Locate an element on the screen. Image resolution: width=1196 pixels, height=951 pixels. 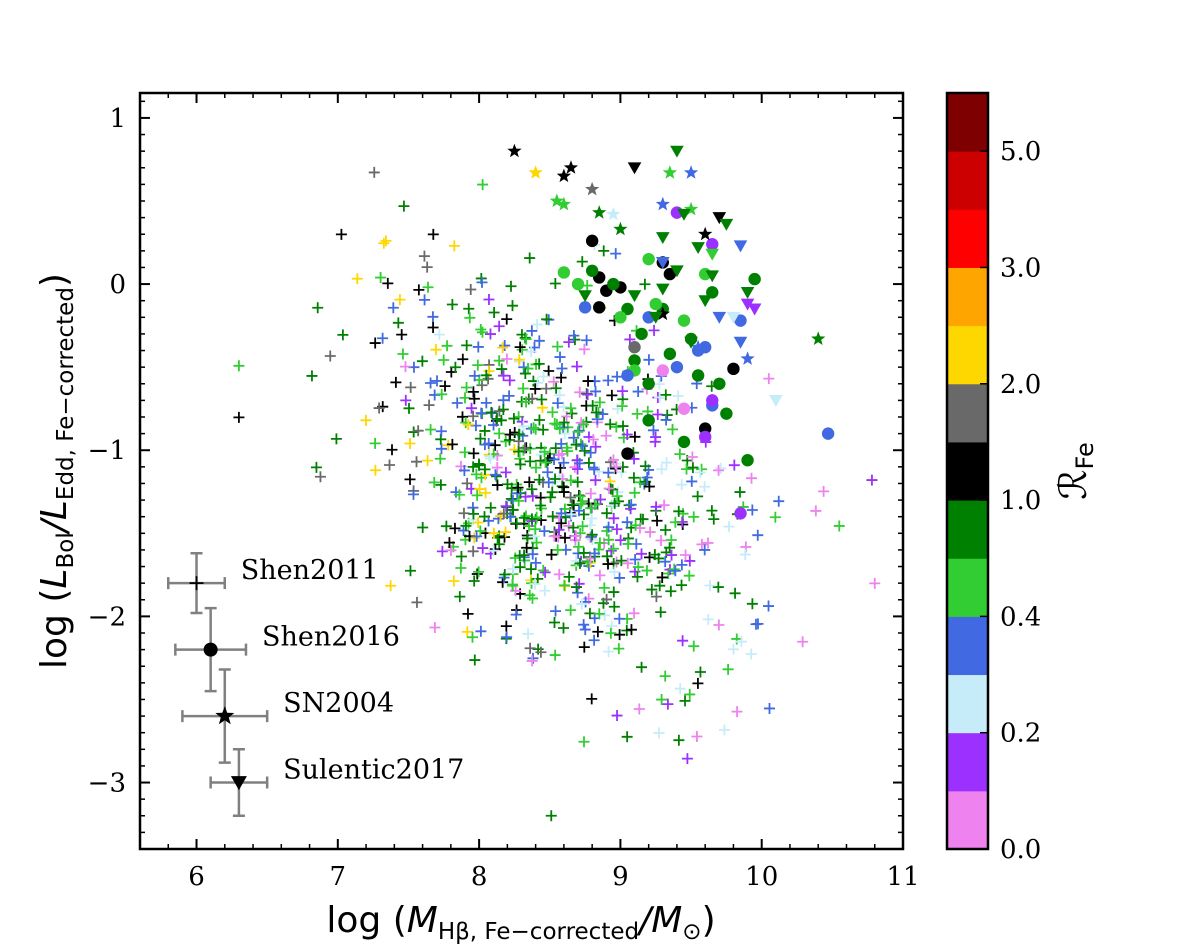
colorbar-tick-label: 1.0 is located at coordinates (1020, 501).